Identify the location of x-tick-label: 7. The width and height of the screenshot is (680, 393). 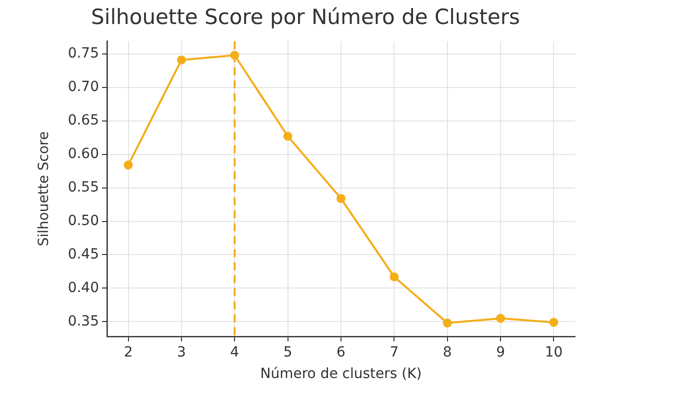
(394, 352).